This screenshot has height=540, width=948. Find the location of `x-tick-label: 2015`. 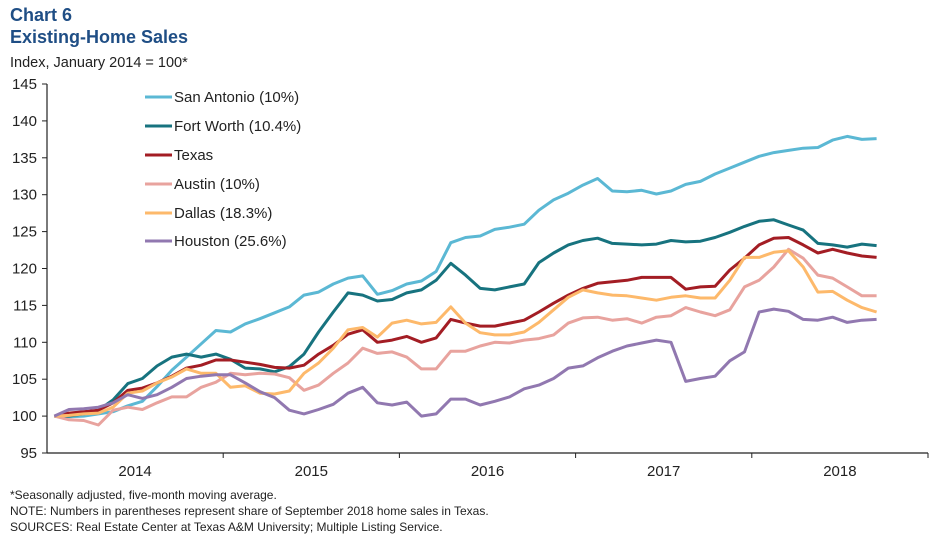

x-tick-label: 2015 is located at coordinates (311, 471).